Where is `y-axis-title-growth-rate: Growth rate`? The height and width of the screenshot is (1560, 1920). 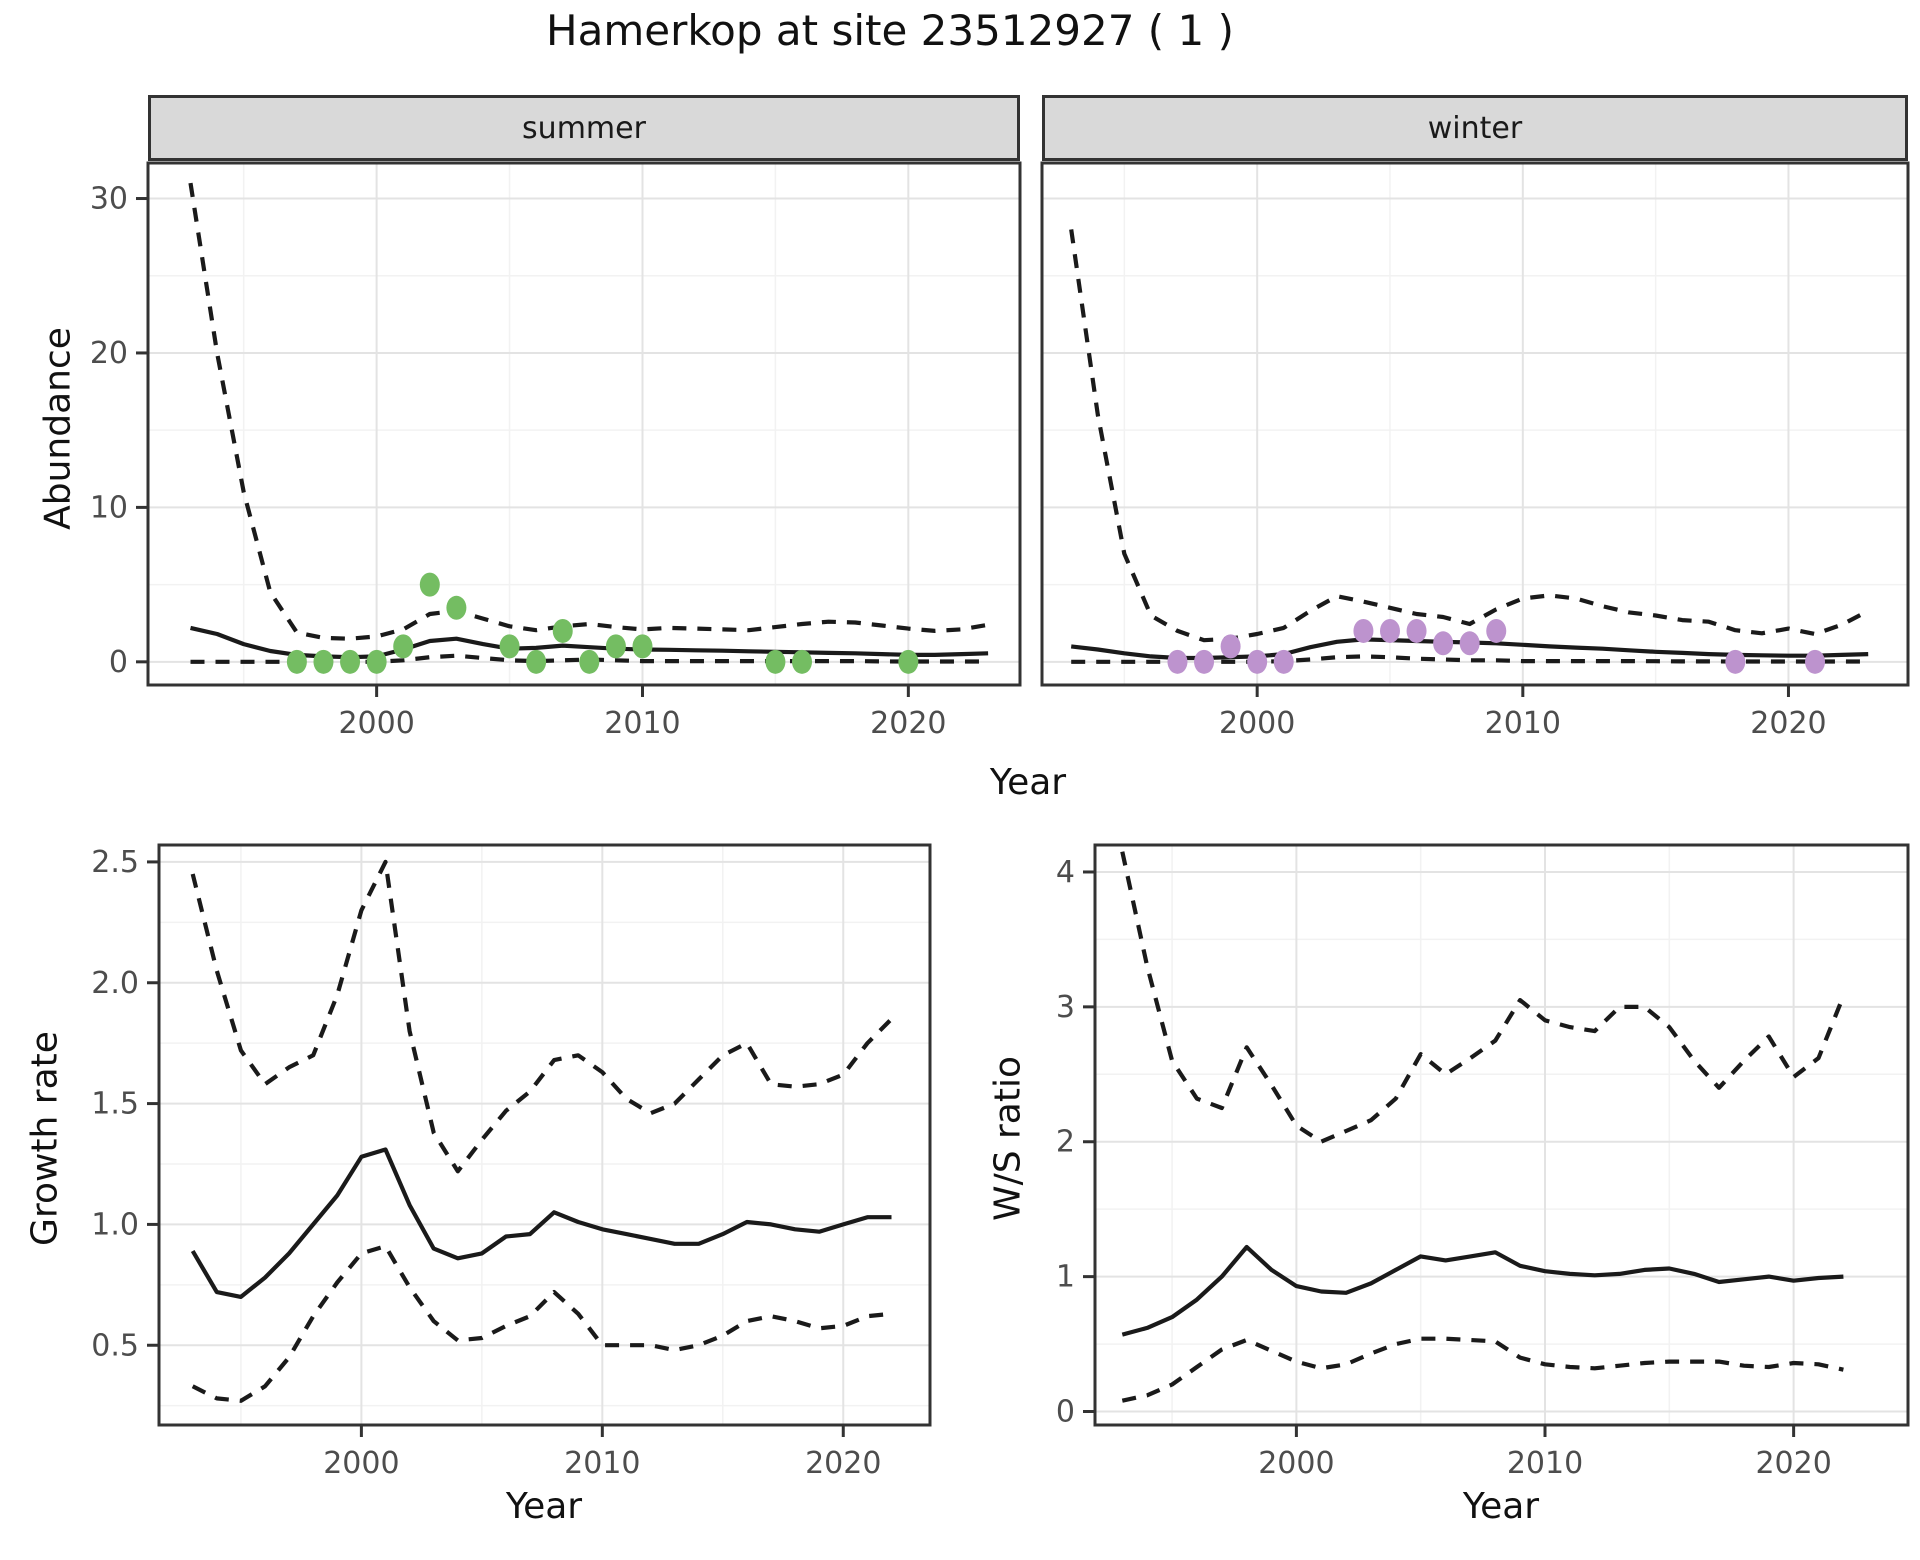 y-axis-title-growth-rate: Growth rate is located at coordinates (45, 1138).